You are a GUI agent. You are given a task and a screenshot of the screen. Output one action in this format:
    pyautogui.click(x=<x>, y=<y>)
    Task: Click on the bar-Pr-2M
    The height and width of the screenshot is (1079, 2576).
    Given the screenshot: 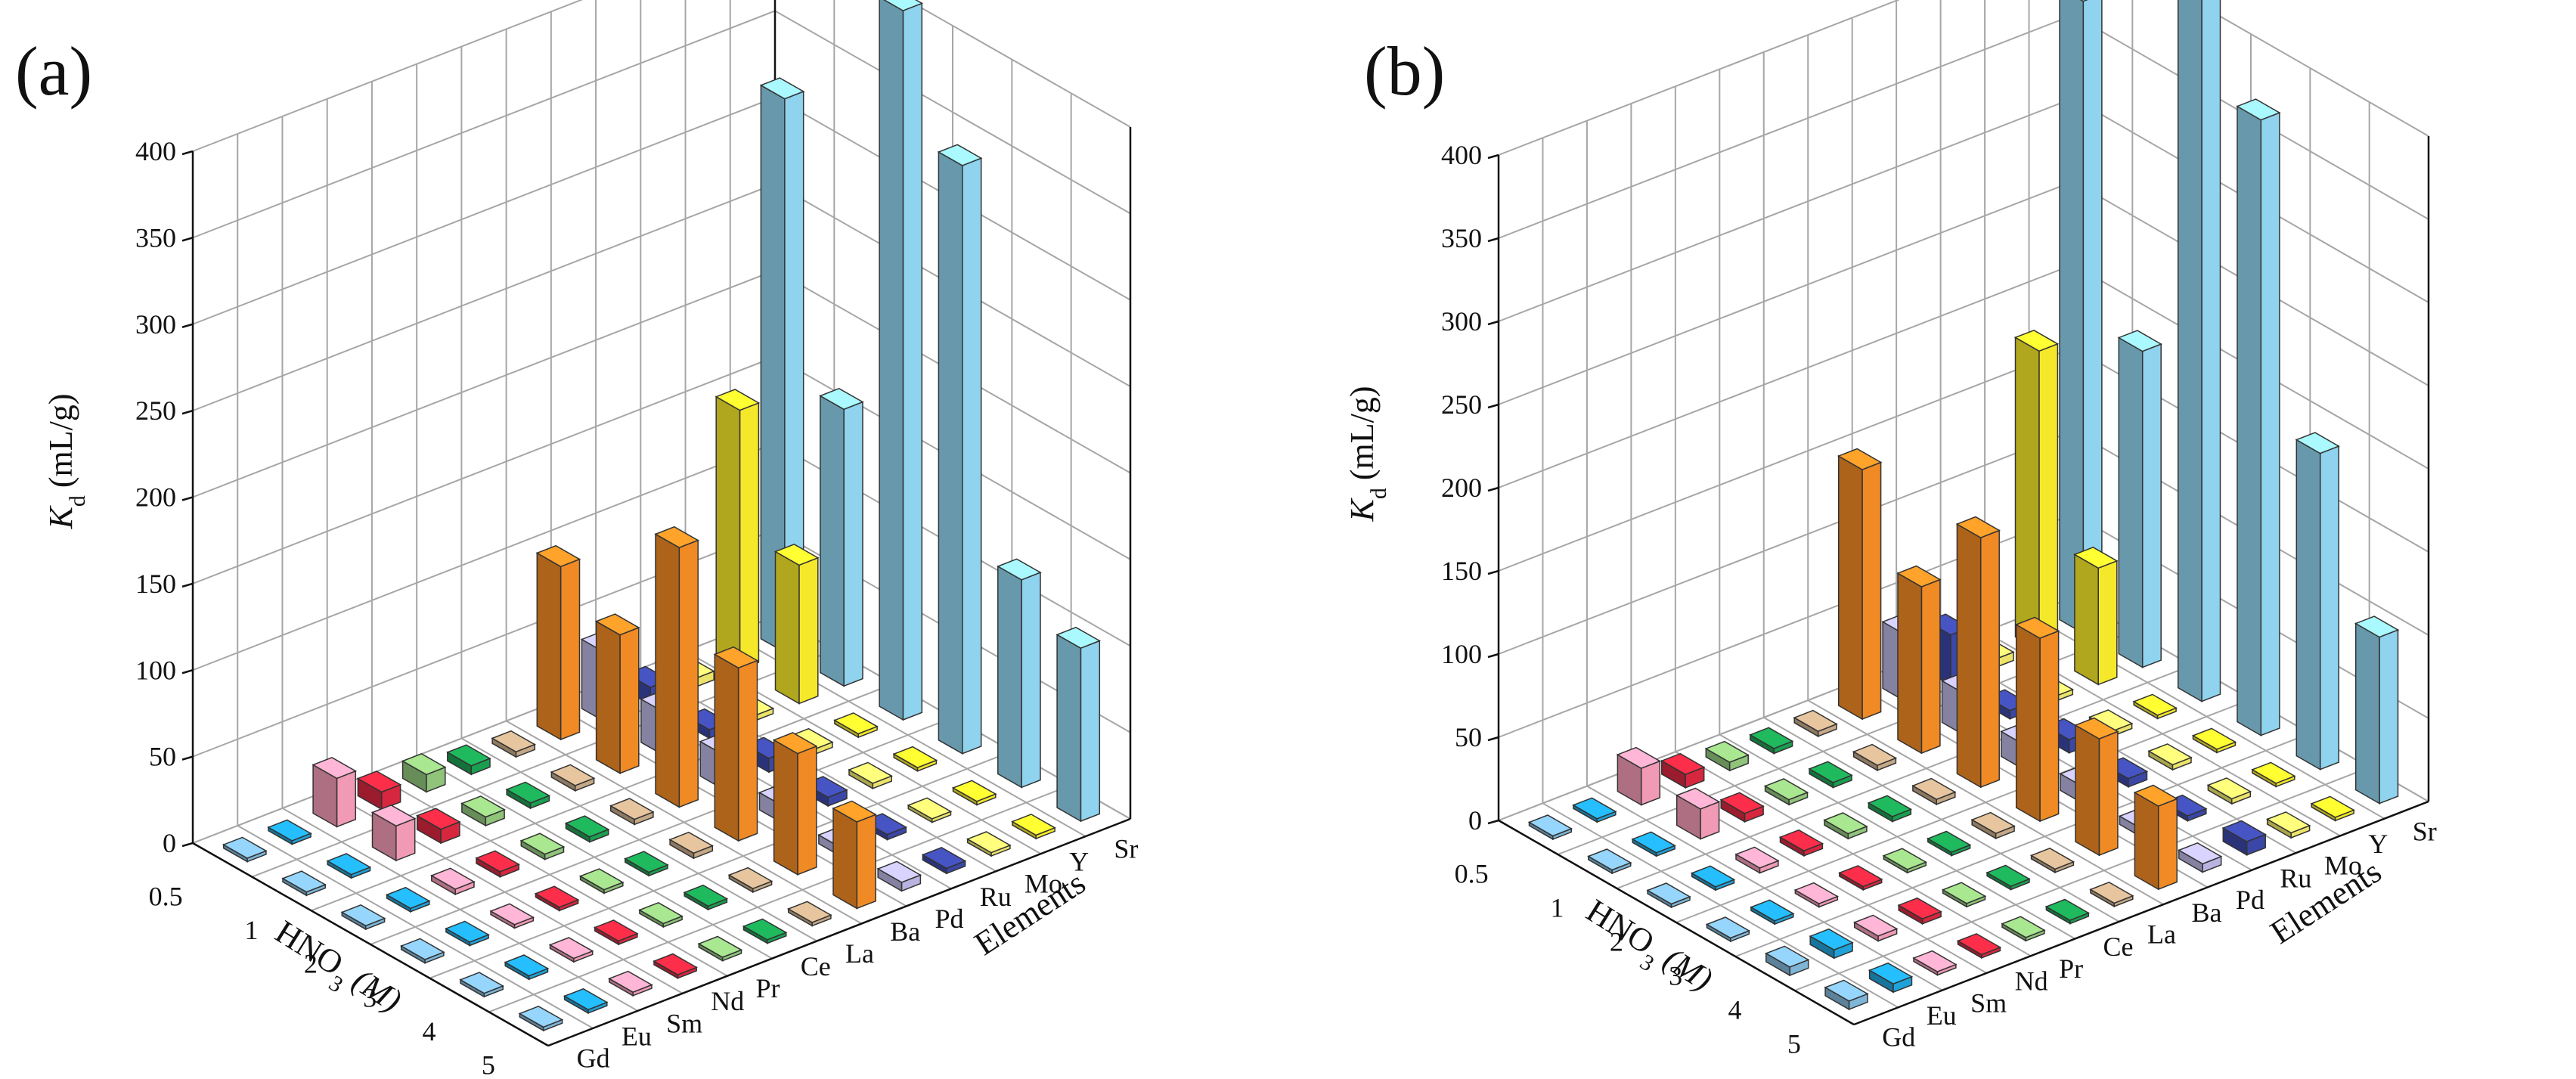 What is the action you would take?
    pyautogui.click(x=542, y=846)
    